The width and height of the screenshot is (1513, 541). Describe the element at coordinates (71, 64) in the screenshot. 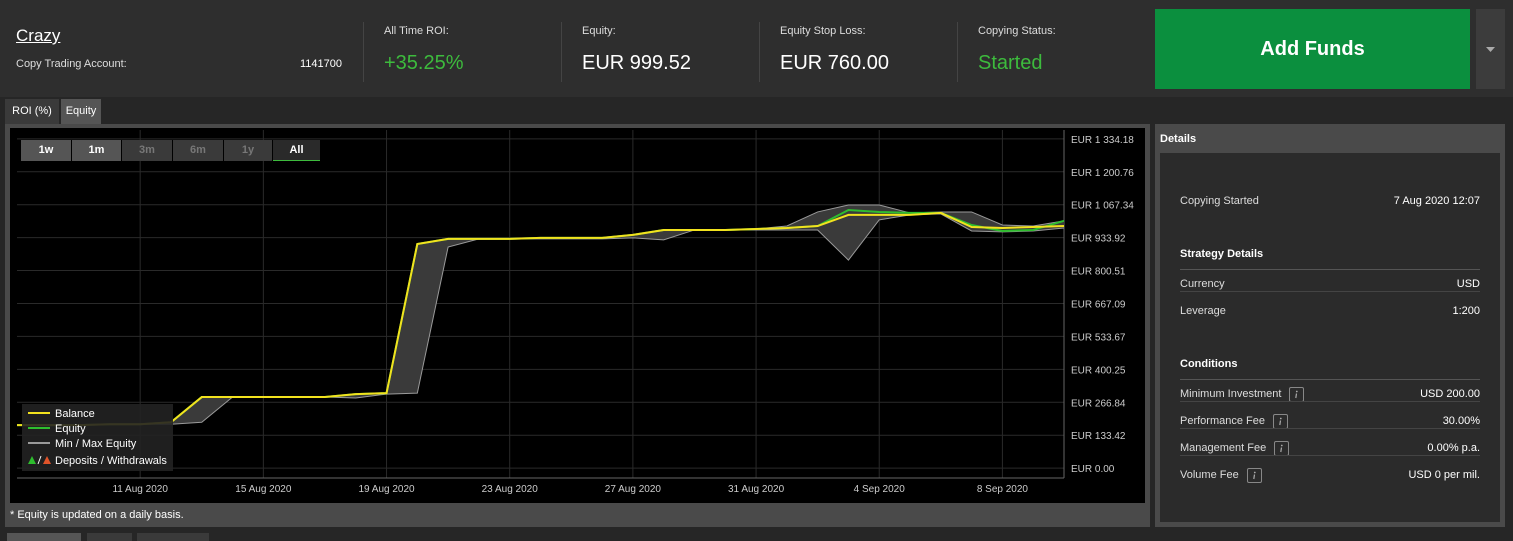

I see `account-label: Copy Trading Account:` at that location.